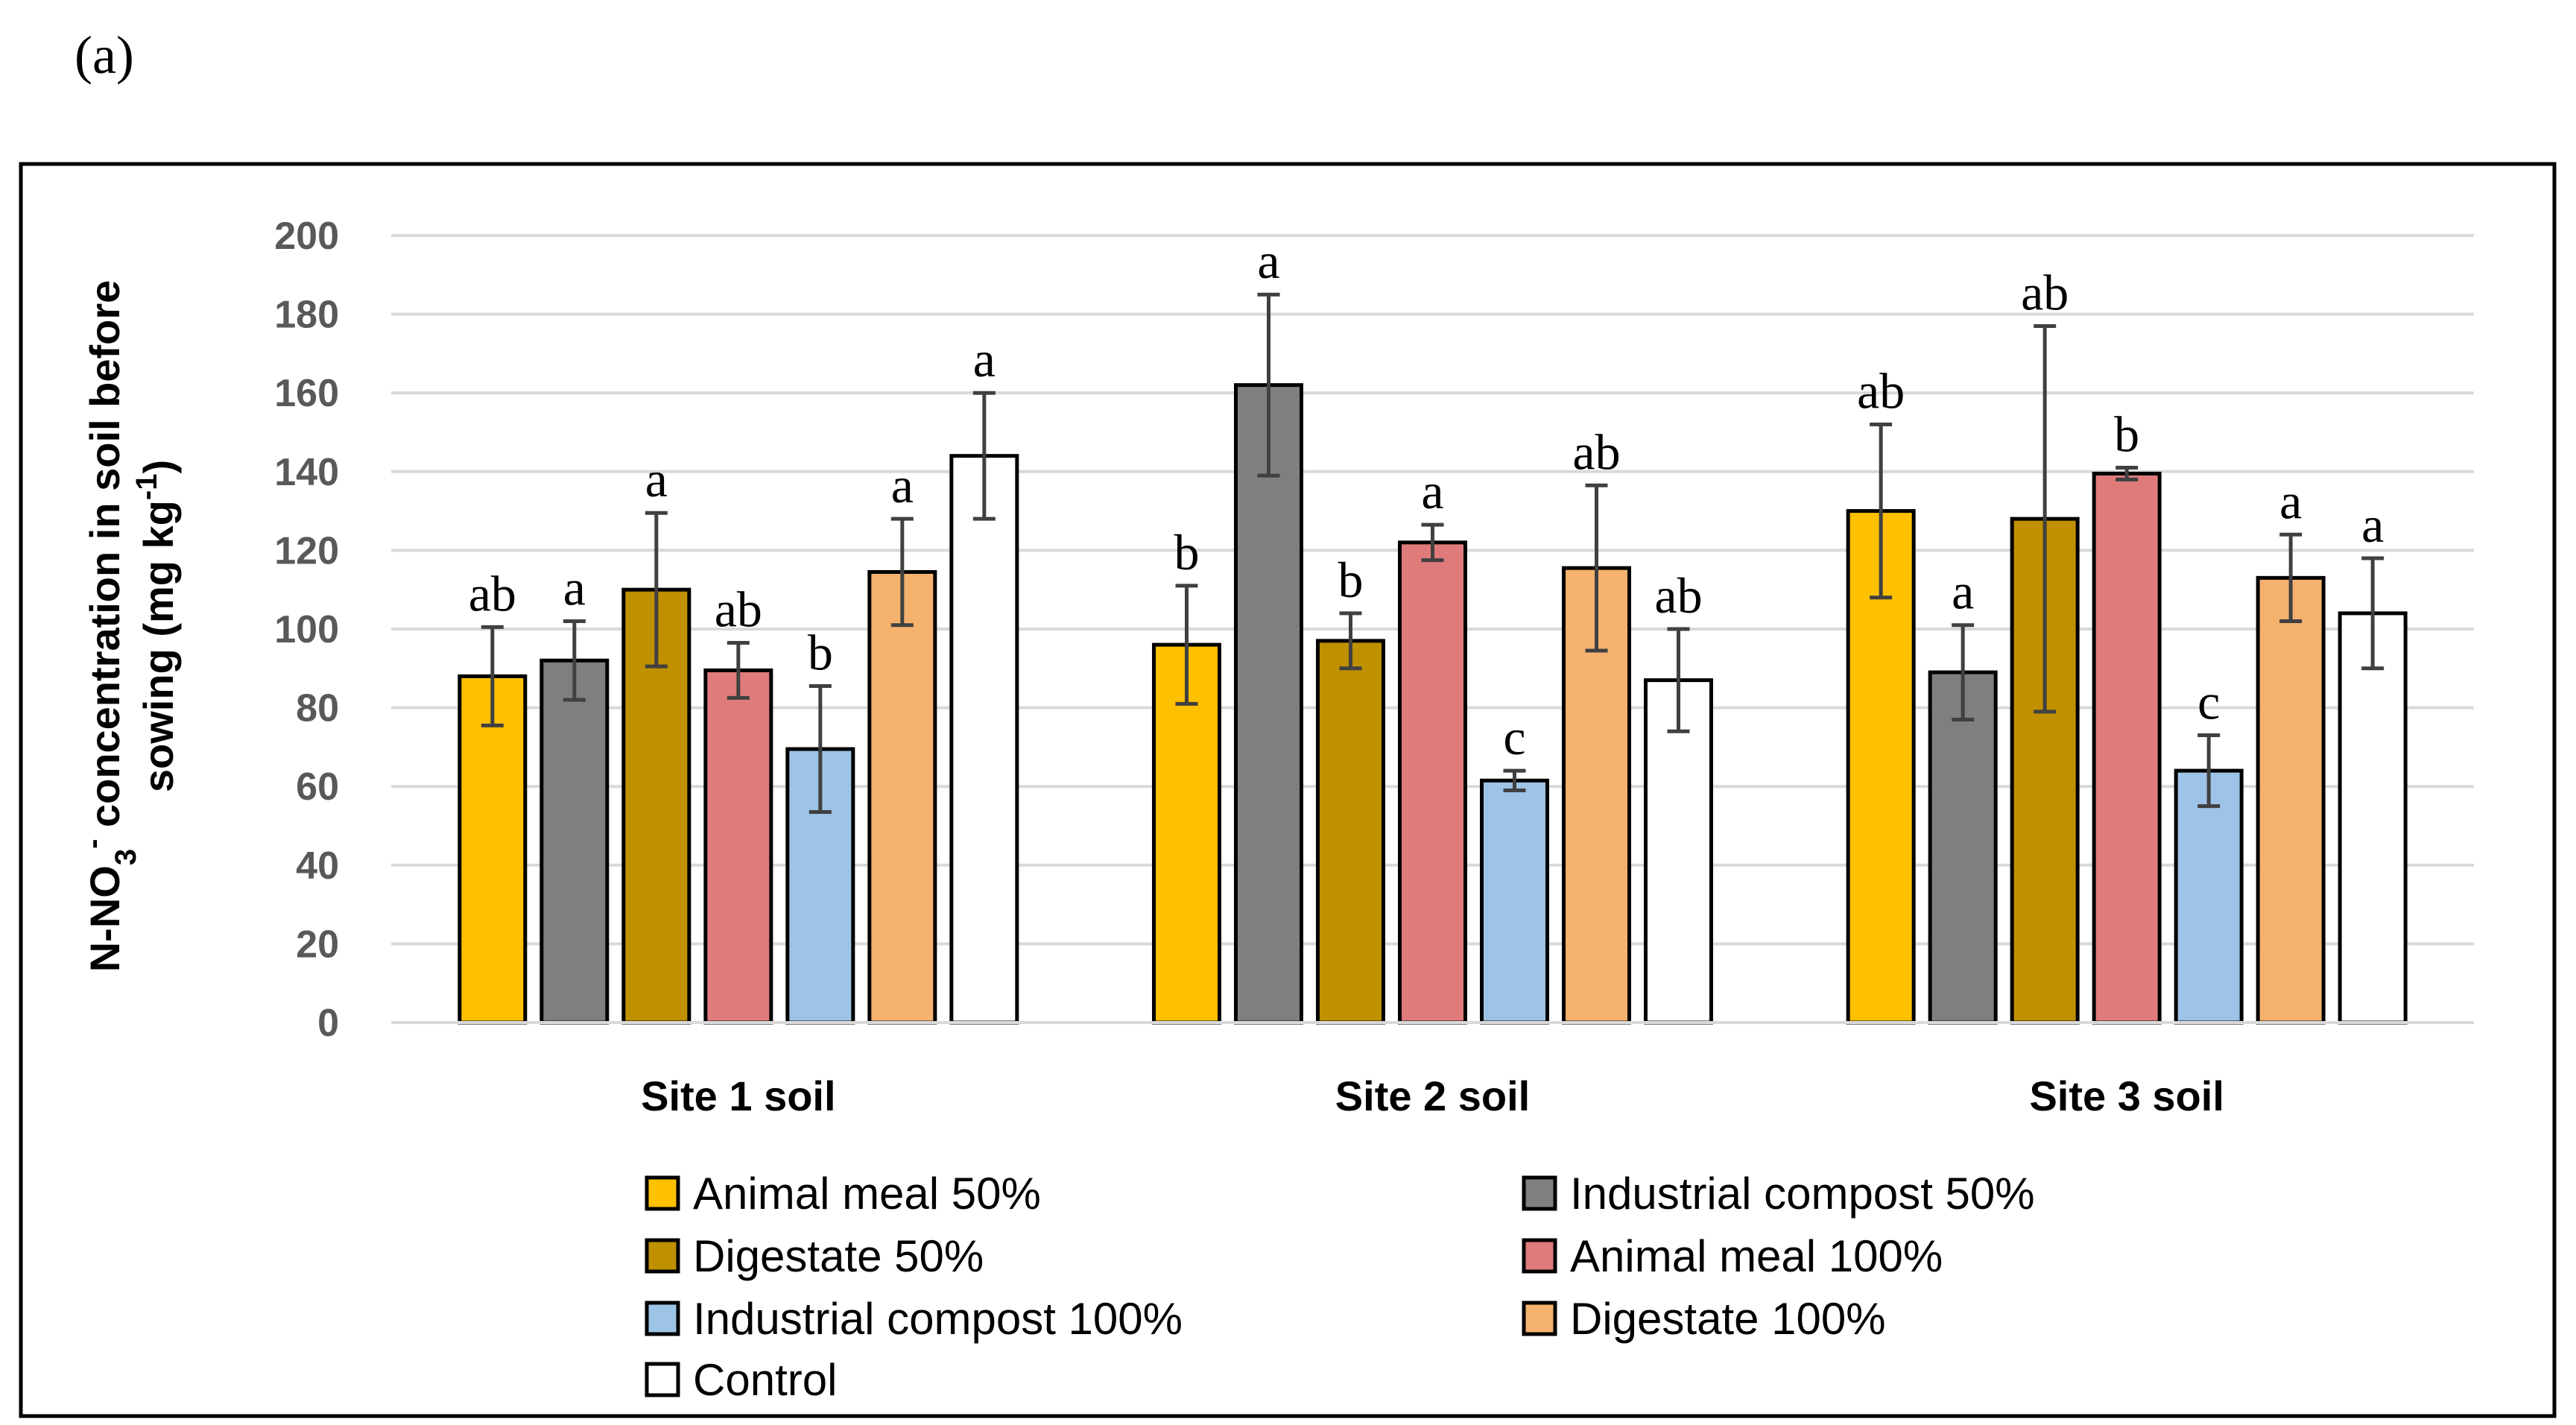  Describe the element at coordinates (306, 473) in the screenshot. I see `y-tick-label: 140` at that location.